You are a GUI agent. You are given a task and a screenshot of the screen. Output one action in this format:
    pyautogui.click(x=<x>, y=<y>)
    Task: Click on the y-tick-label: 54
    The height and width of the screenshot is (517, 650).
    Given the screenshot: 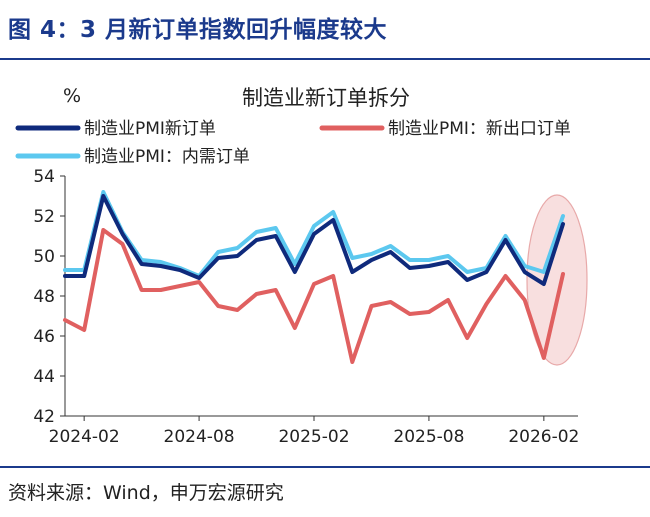 What is the action you would take?
    pyautogui.click(x=44, y=177)
    